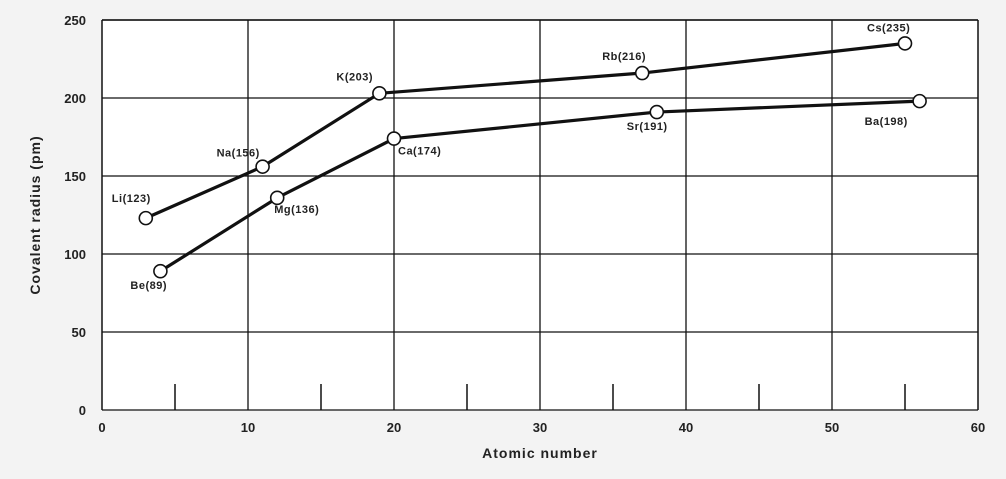 The height and width of the screenshot is (479, 1006). Describe the element at coordinates (82, 410) in the screenshot. I see `y-tick-label: 0` at that location.